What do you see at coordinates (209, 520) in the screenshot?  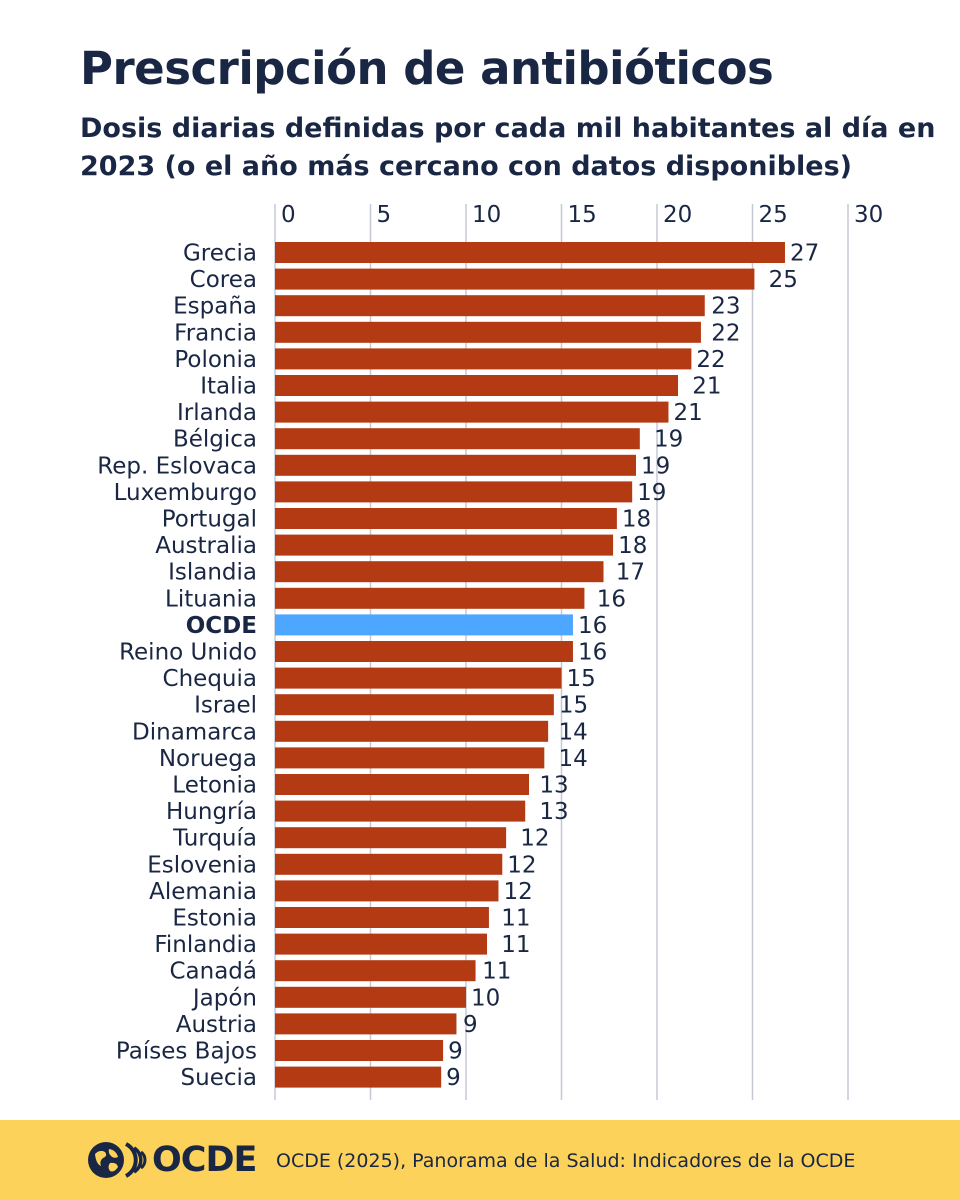 I see `category-label: Portugal` at bounding box center [209, 520].